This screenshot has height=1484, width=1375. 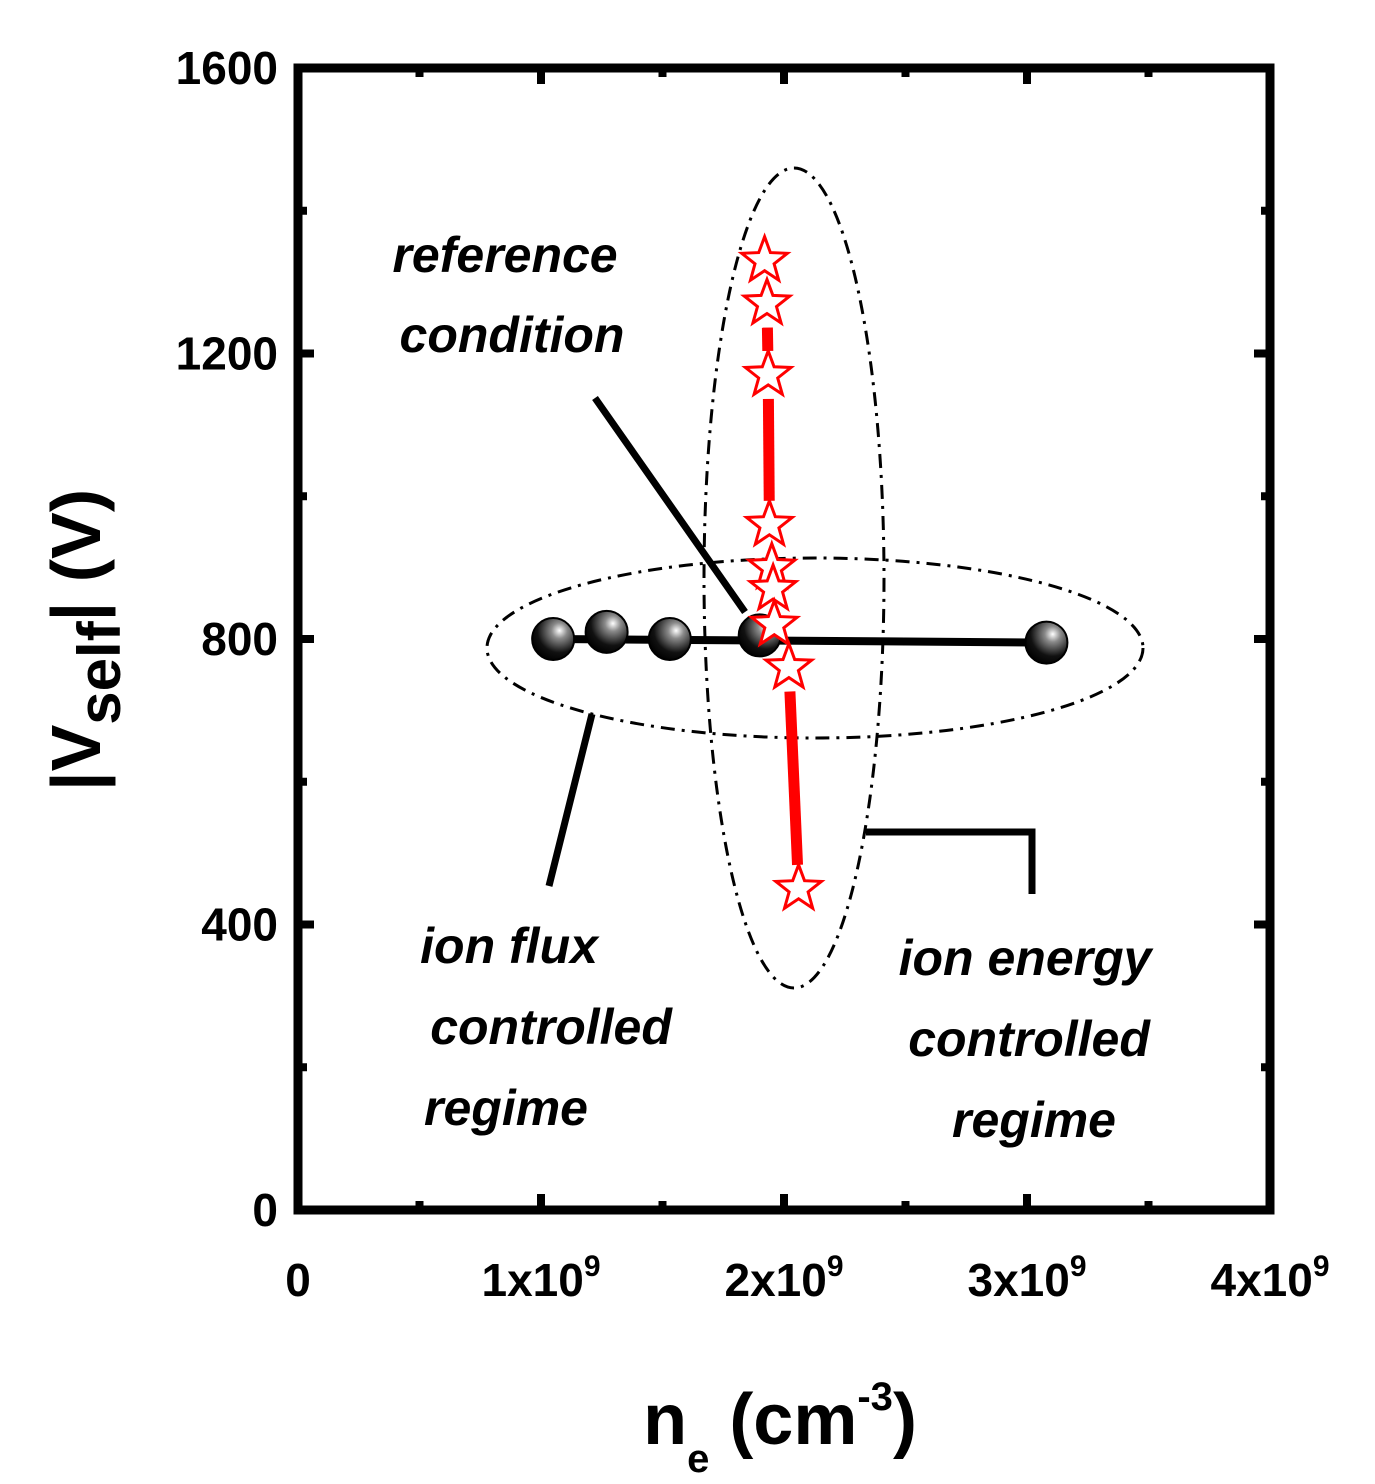 I want to click on flux-series-line, so click(x=800, y=641).